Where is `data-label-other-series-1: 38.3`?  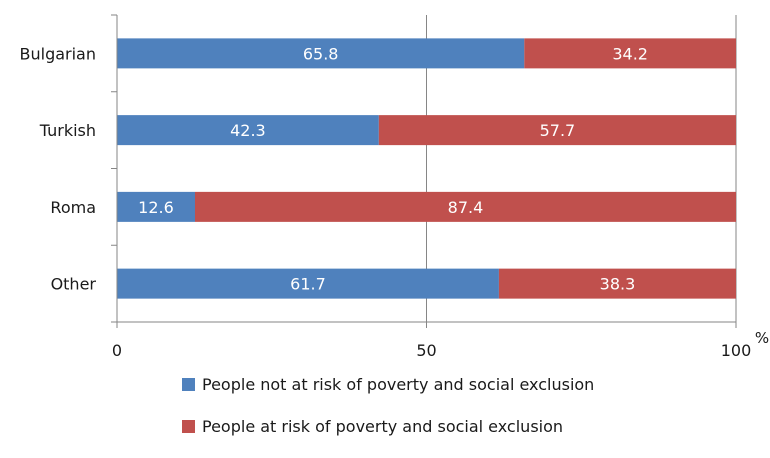
data-label-other-series-1: 38.3 is located at coordinates (618, 284).